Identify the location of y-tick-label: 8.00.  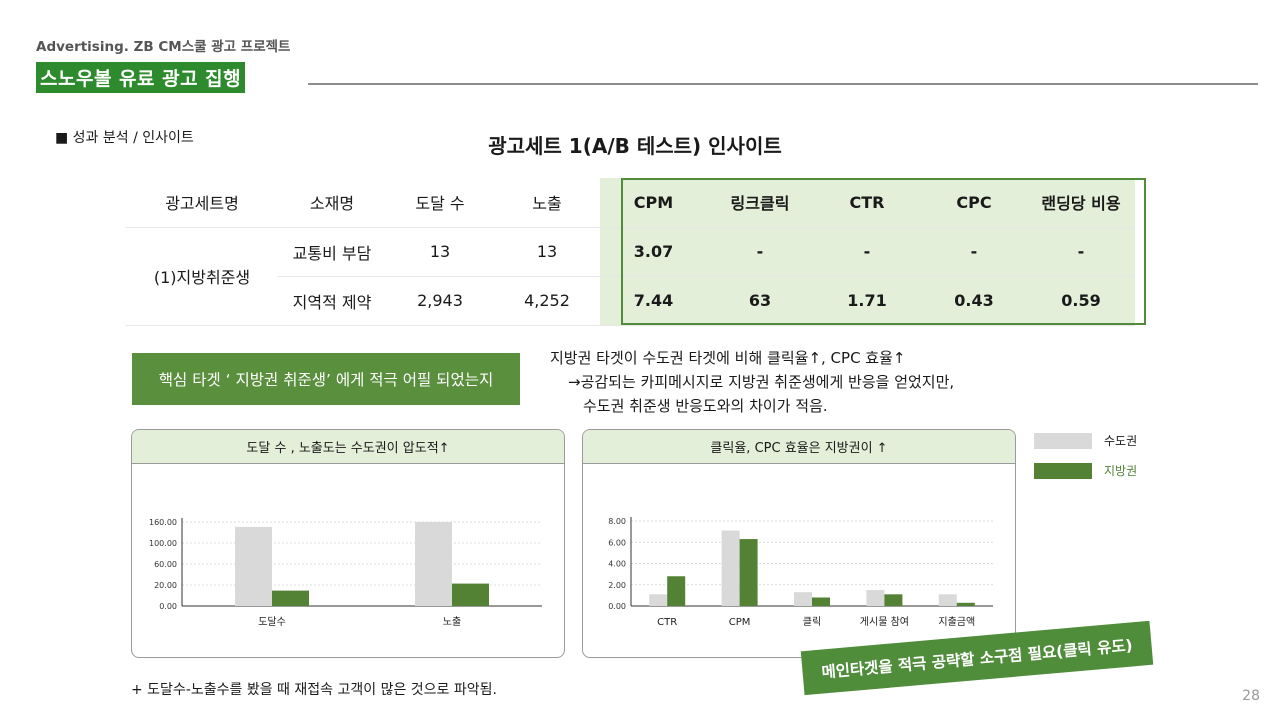
(617, 521).